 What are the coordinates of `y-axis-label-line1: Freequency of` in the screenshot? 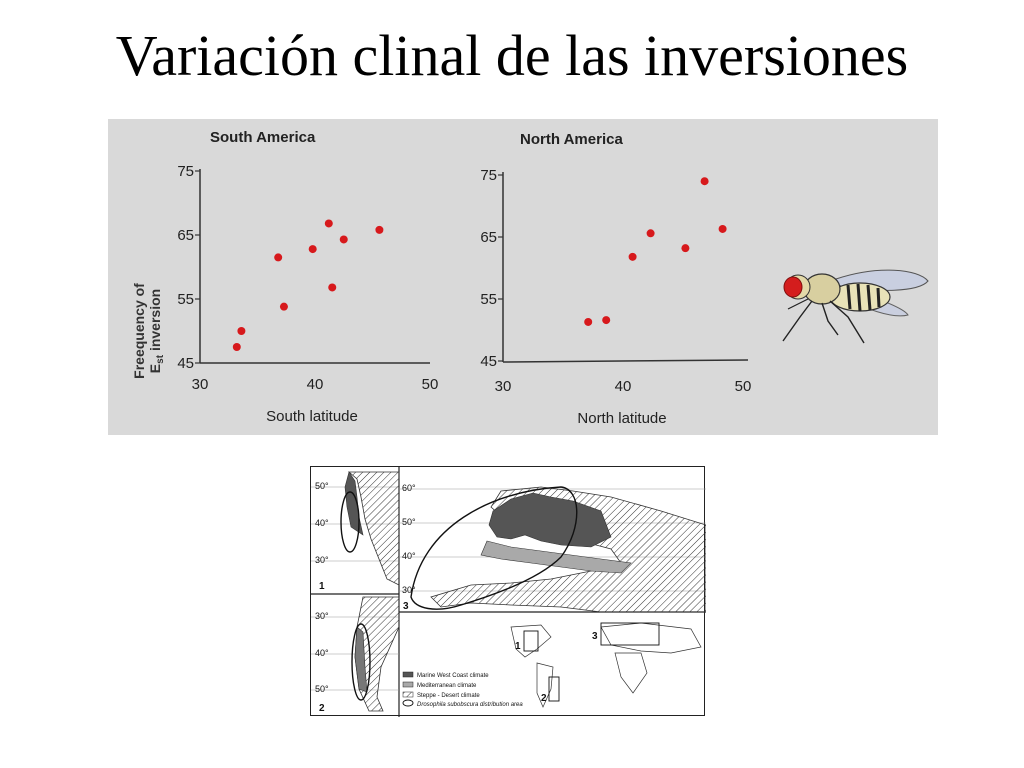 It's located at (139, 331).